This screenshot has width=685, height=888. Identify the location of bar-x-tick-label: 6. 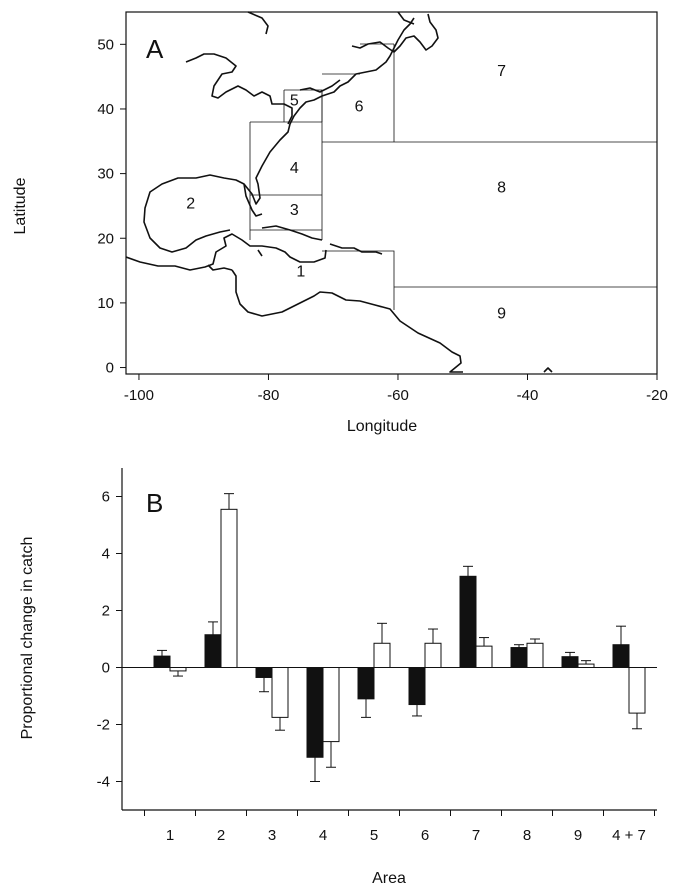
(425, 835).